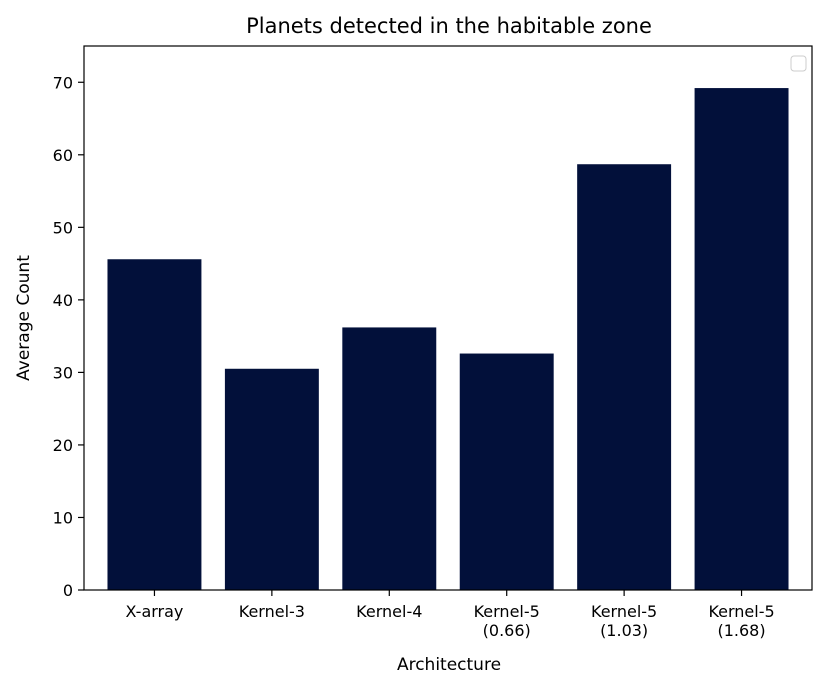 This screenshot has width=830, height=695. I want to click on x-tick-label: Kernel-4, so click(389, 611).